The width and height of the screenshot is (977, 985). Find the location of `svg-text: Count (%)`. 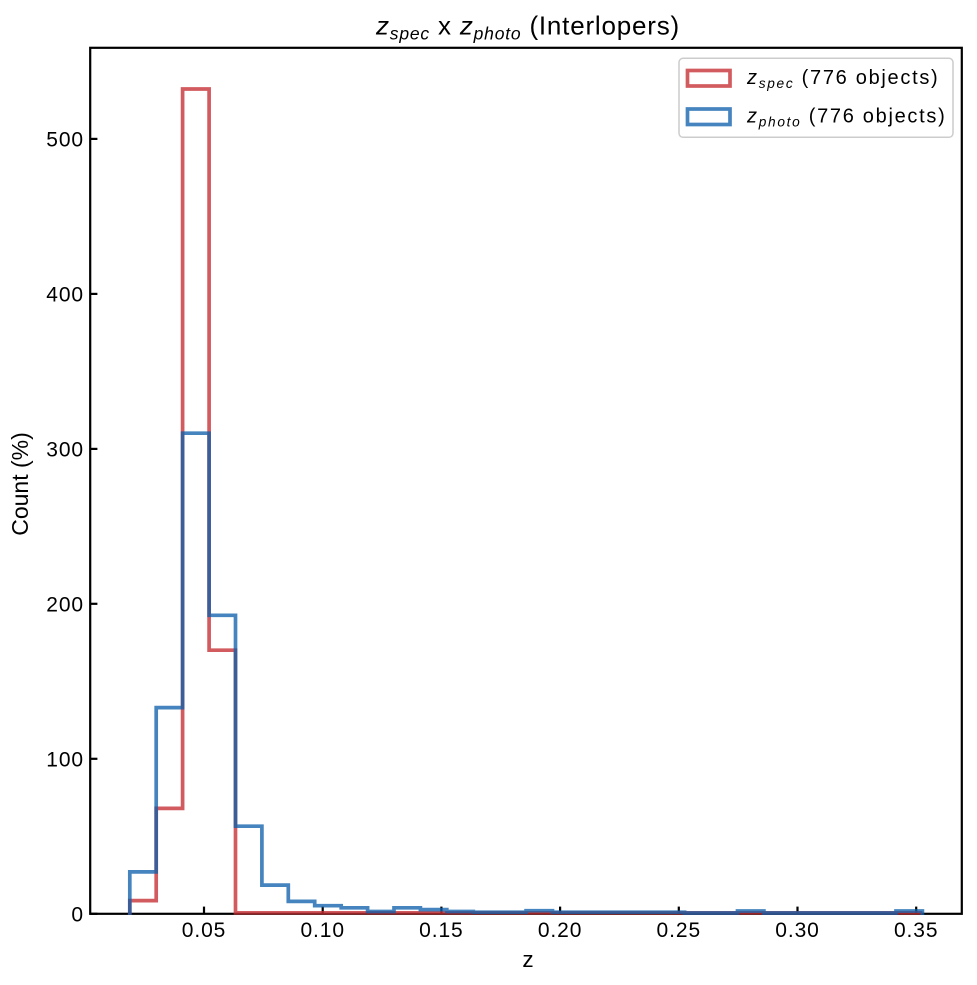

svg-text: Count (%) is located at coordinates (20, 484).